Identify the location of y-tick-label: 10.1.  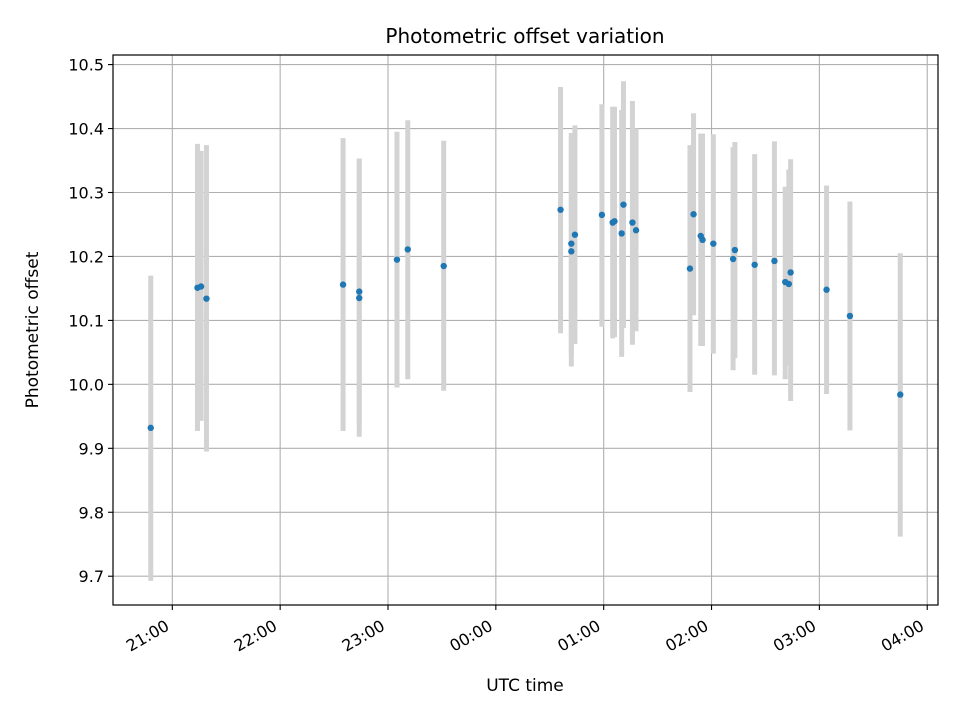
(86, 320).